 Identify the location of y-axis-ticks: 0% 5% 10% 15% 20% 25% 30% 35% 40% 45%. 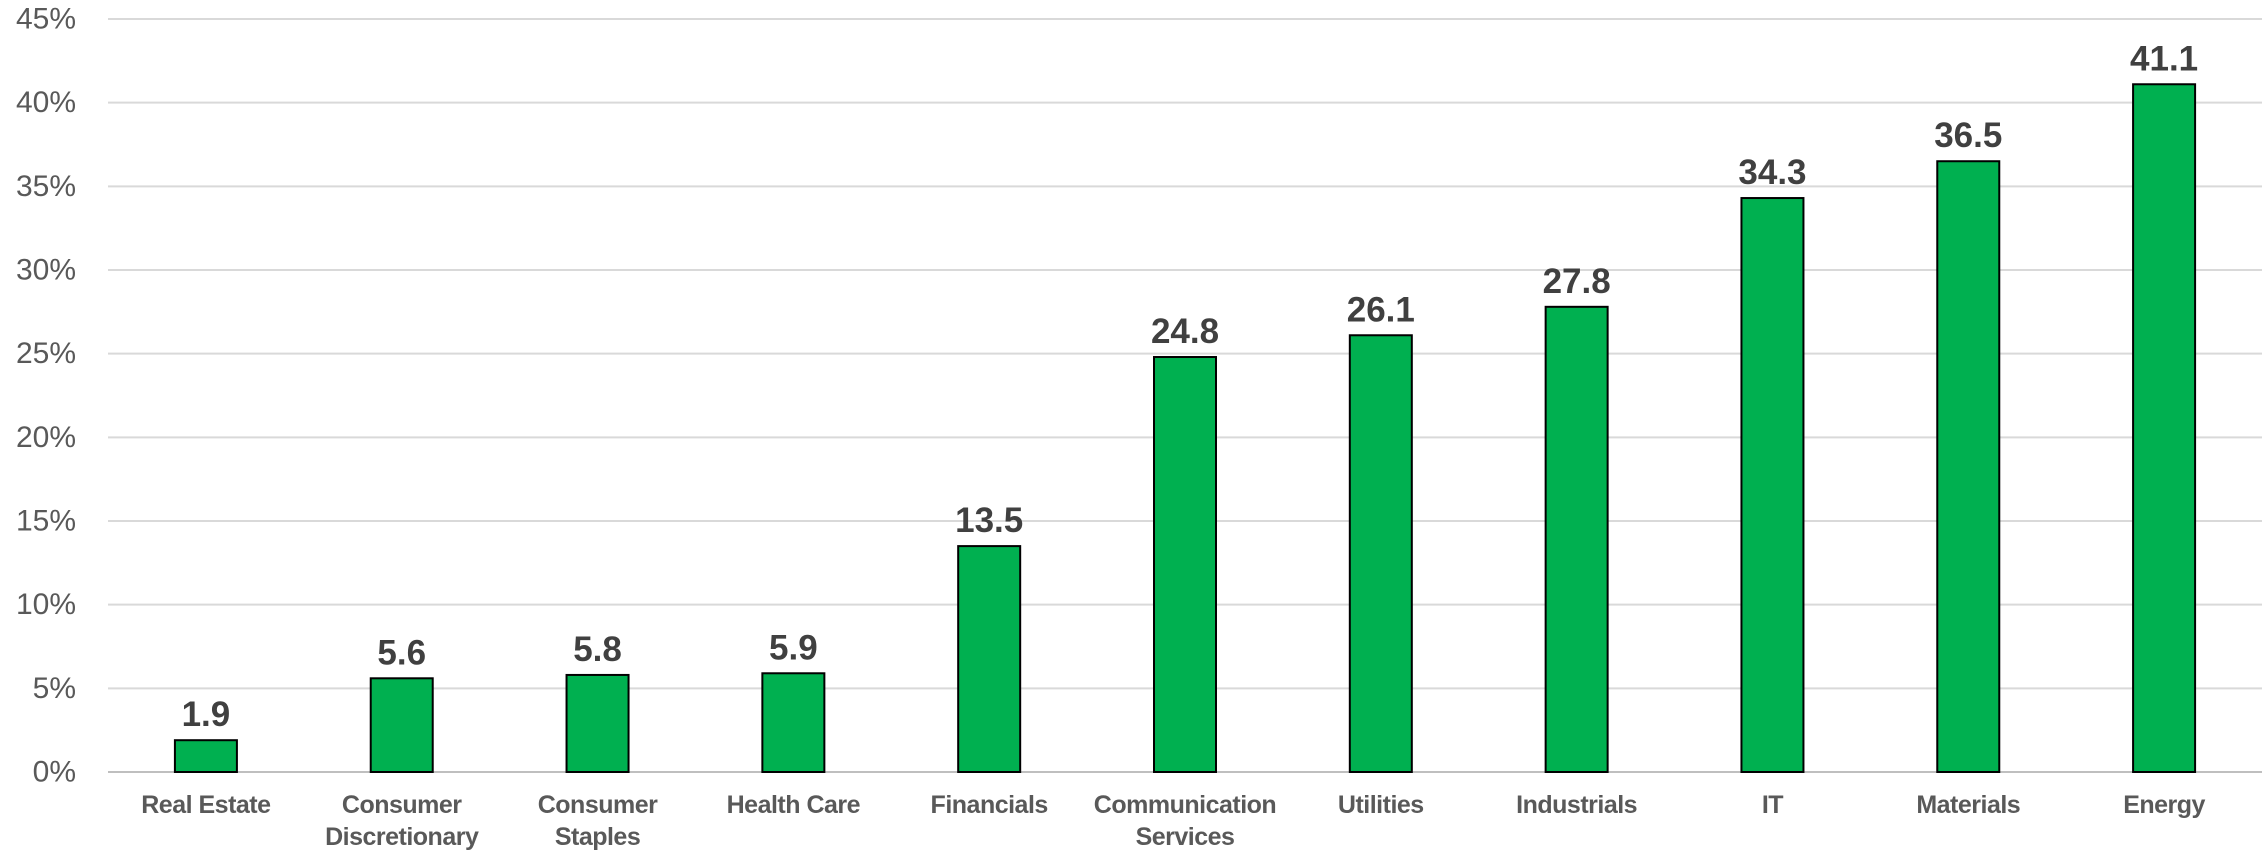
(46, 396).